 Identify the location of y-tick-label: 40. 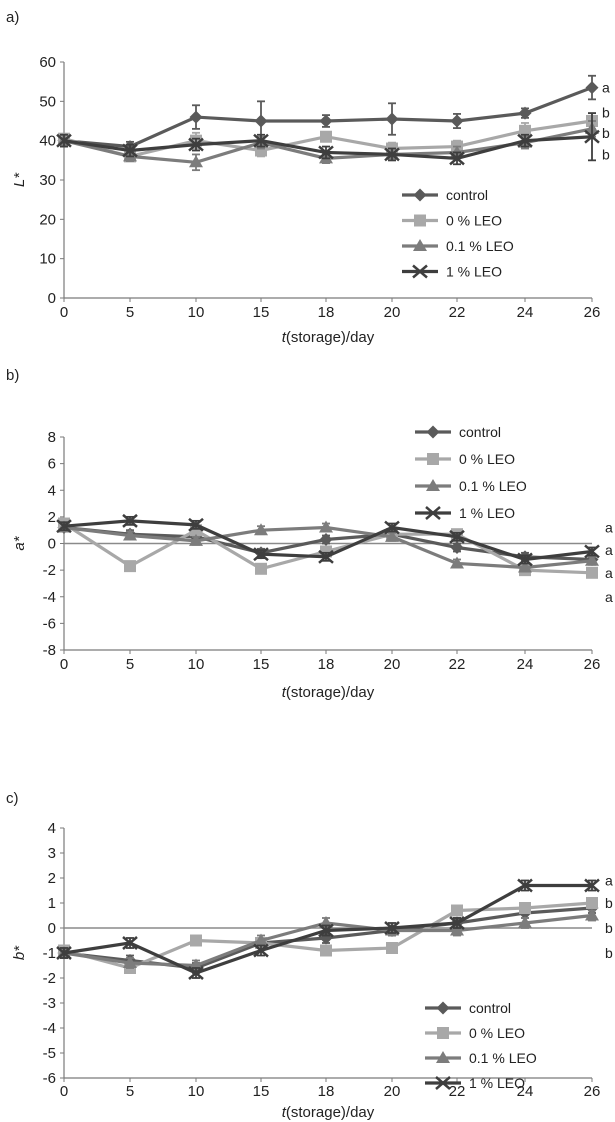
(47, 141).